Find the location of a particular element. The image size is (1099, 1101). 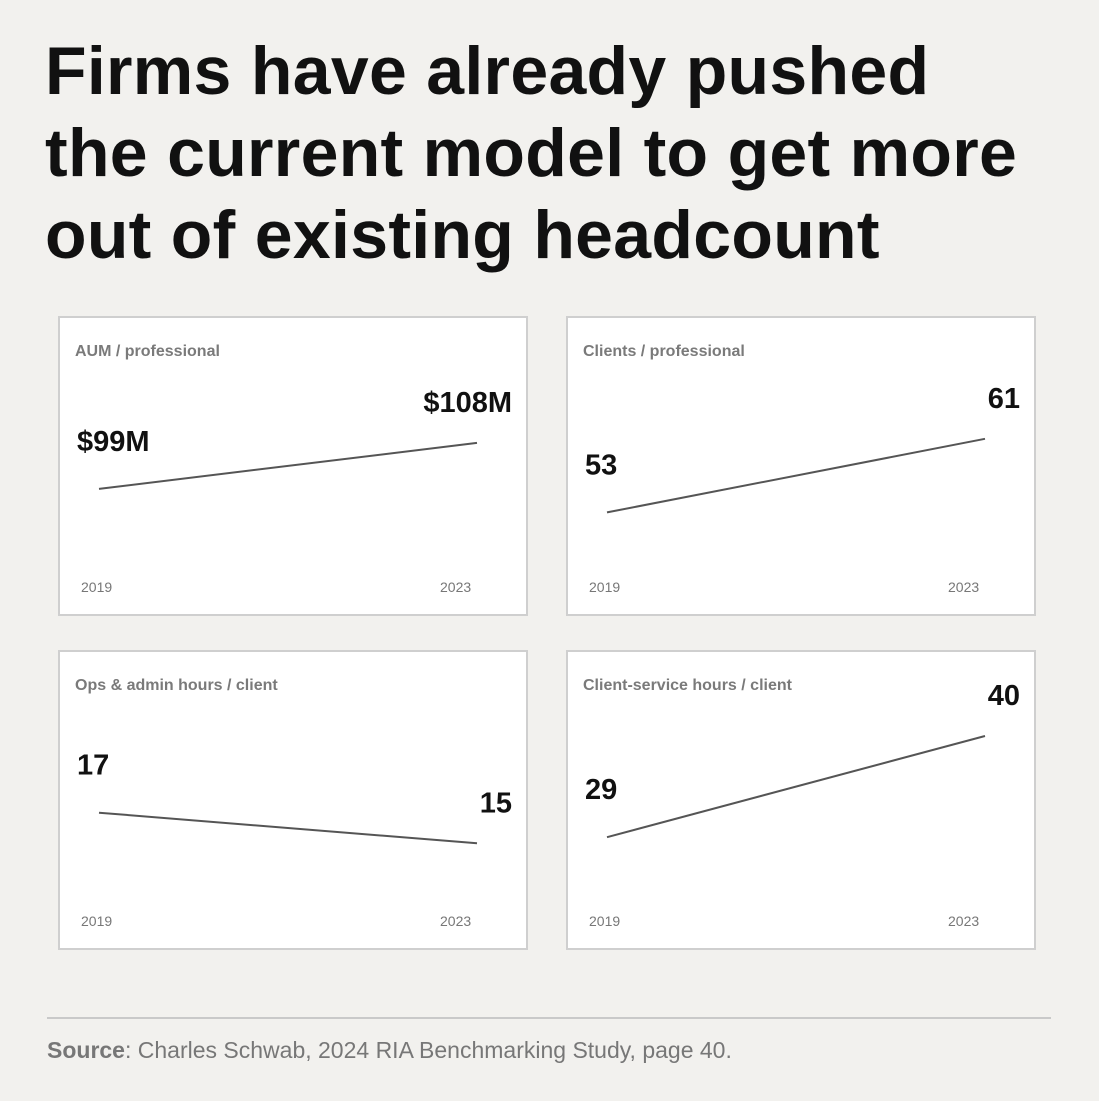

end-value-label: 61 is located at coordinates (1004, 399).